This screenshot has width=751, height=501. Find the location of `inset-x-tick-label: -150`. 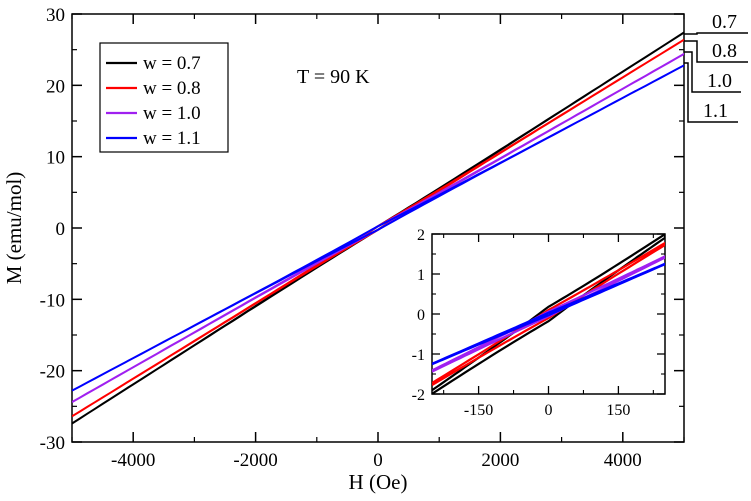

inset-x-tick-label: -150 is located at coordinates (478, 410).